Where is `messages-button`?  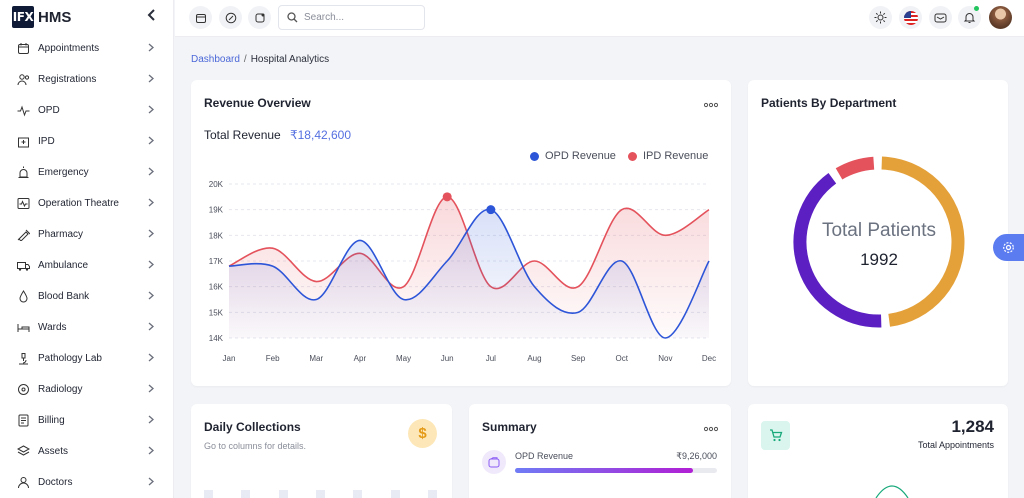
messages-button is located at coordinates (940, 17).